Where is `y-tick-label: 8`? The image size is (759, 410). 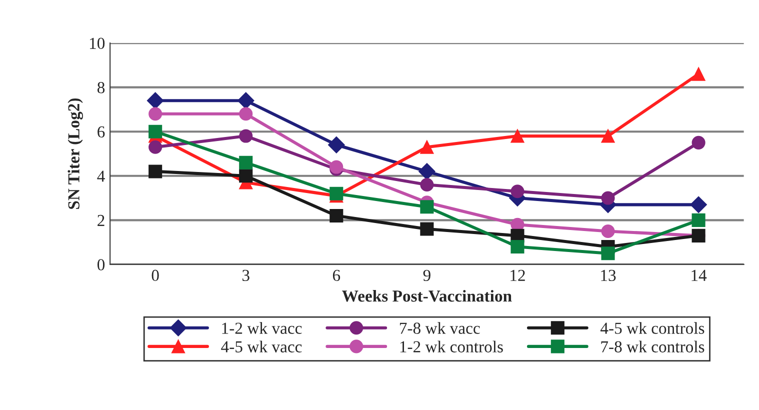 y-tick-label: 8 is located at coordinates (101, 88).